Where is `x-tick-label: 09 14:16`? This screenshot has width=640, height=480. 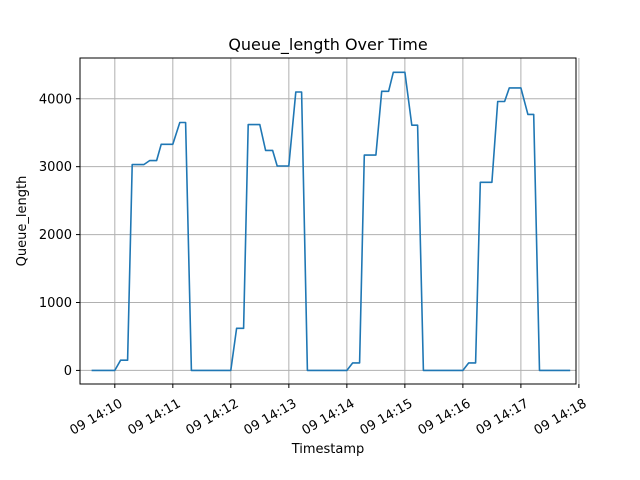
x-tick-label: 09 14:16 is located at coordinates (445, 417).